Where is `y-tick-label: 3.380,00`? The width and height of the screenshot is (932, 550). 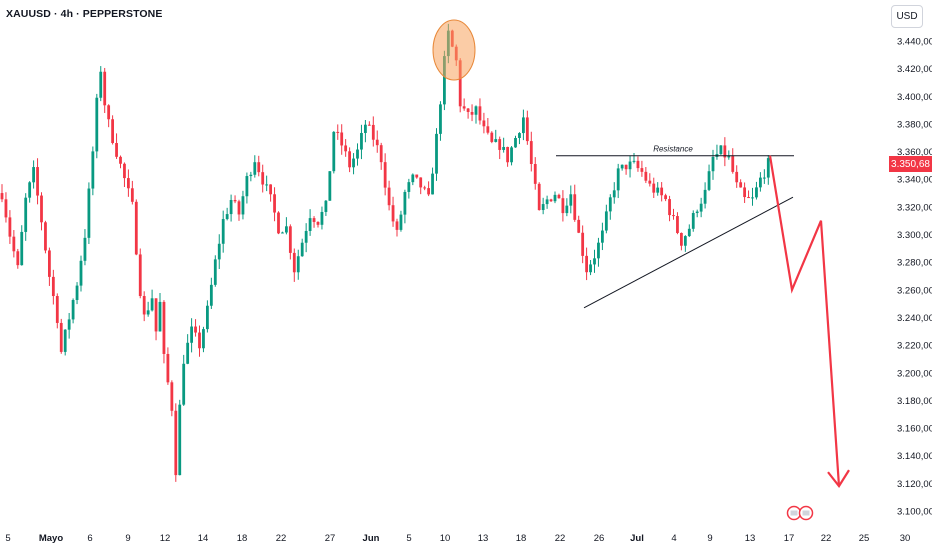
y-tick-label: 3.380,00 is located at coordinates (914, 124).